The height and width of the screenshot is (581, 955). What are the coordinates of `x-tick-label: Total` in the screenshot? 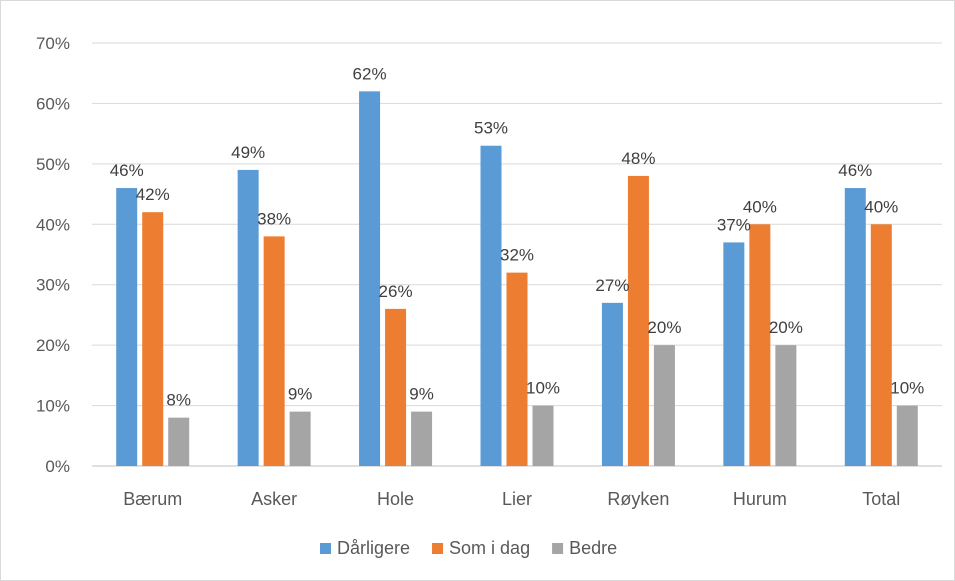 It's located at (881, 499).